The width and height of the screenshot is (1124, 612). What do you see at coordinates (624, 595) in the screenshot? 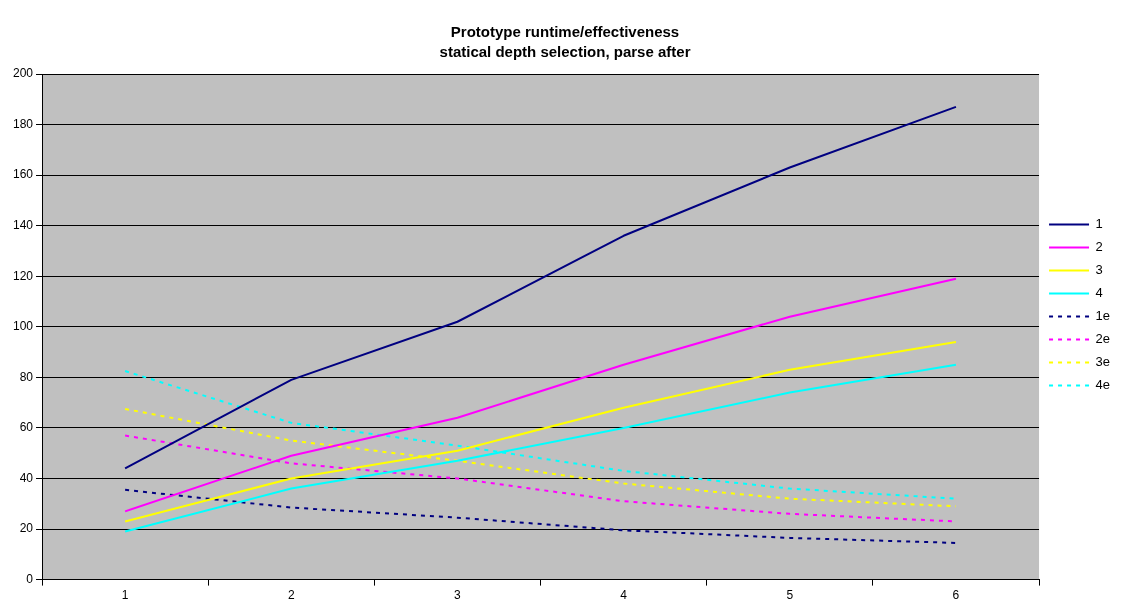
I see `x-tick-label: 4` at bounding box center [624, 595].